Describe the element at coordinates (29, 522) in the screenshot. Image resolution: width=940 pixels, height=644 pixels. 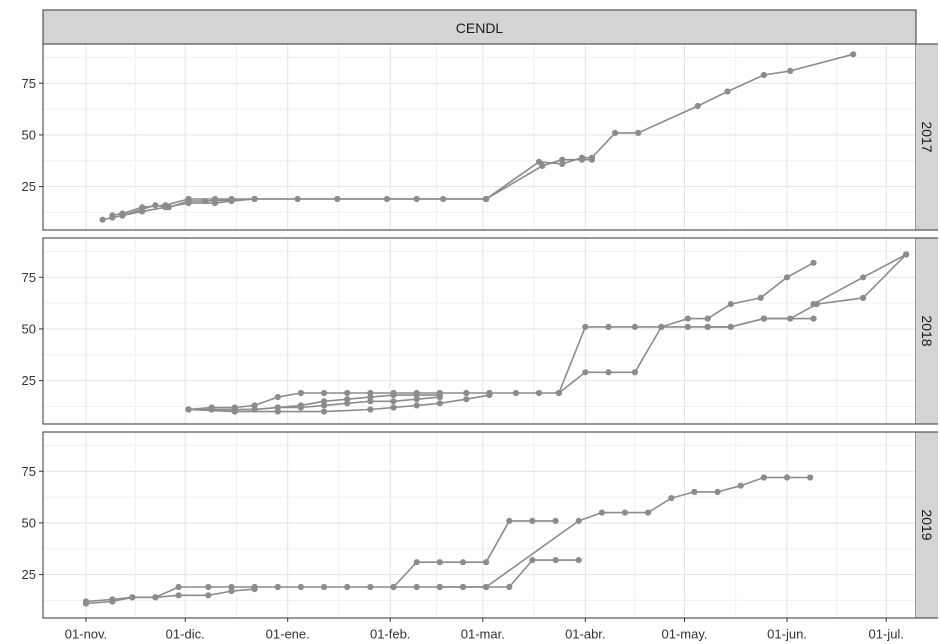
I see `y-tick-label: 50` at that location.